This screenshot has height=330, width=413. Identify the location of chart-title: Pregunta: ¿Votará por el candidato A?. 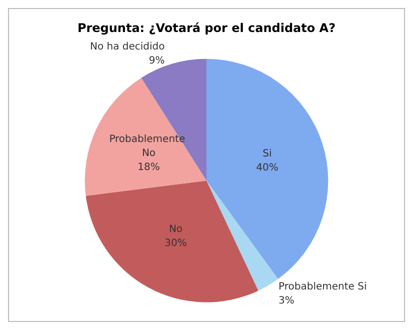
(206, 28).